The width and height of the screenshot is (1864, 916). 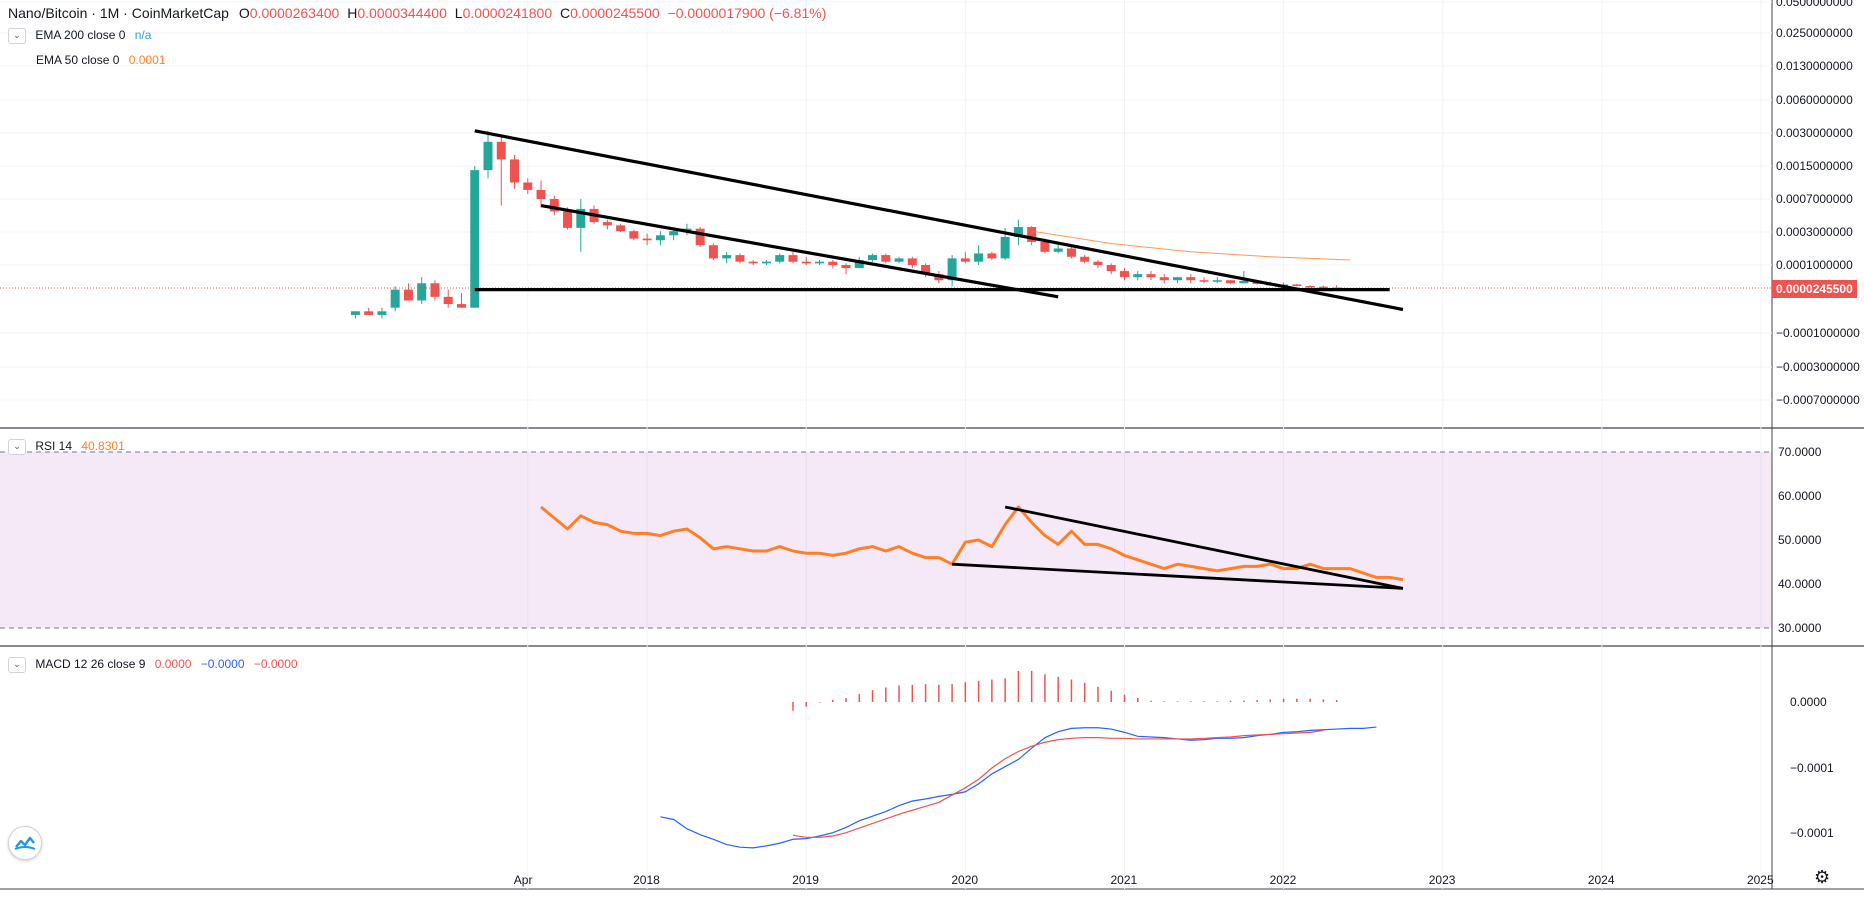 I want to click on high-label: H, so click(x=352, y=13).